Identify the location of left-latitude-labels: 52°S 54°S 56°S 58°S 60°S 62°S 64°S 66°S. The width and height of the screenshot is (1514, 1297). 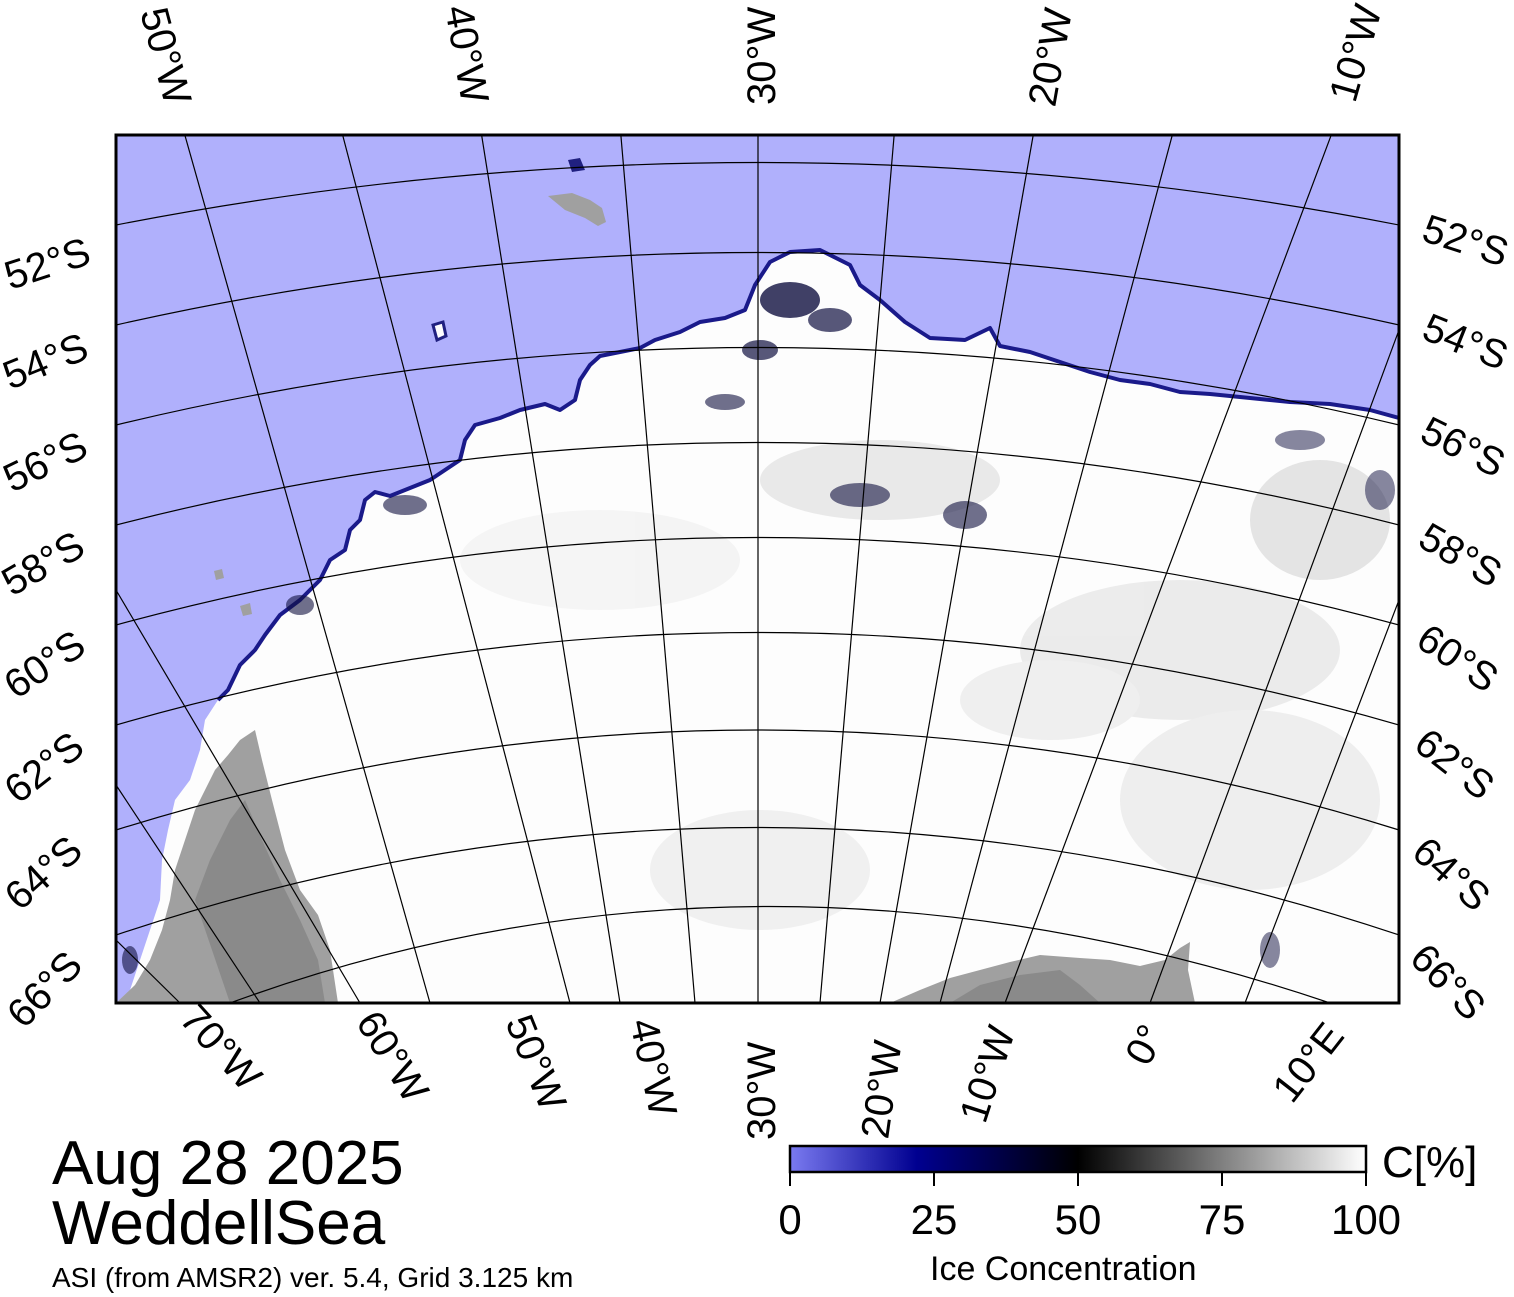
(48, 633).